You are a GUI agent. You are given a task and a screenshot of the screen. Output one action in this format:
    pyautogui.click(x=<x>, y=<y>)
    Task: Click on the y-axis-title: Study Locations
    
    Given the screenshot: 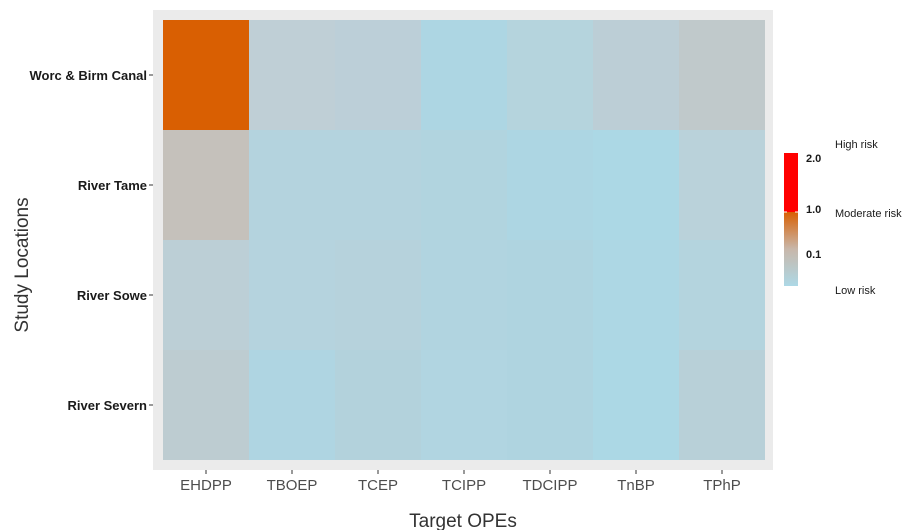 What is the action you would take?
    pyautogui.click(x=22, y=264)
    